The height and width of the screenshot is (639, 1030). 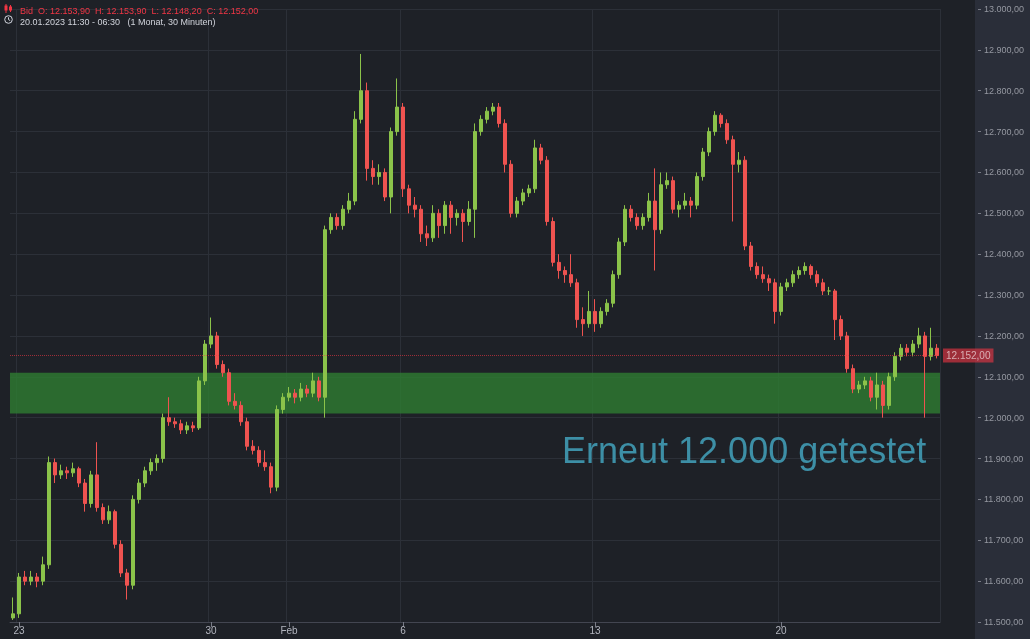 What do you see at coordinates (1004, 254) in the screenshot?
I see `y-tick-label: 12.400,00` at bounding box center [1004, 254].